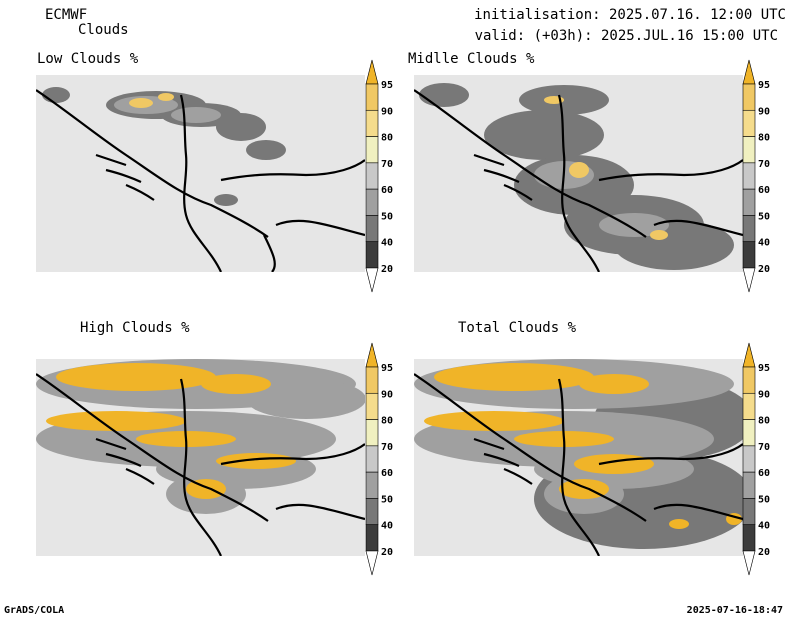 This screenshot has width=800, height=618. What do you see at coordinates (471, 59) in the screenshot?
I see `panel-title-mid: Midlle Clouds %` at bounding box center [471, 59].